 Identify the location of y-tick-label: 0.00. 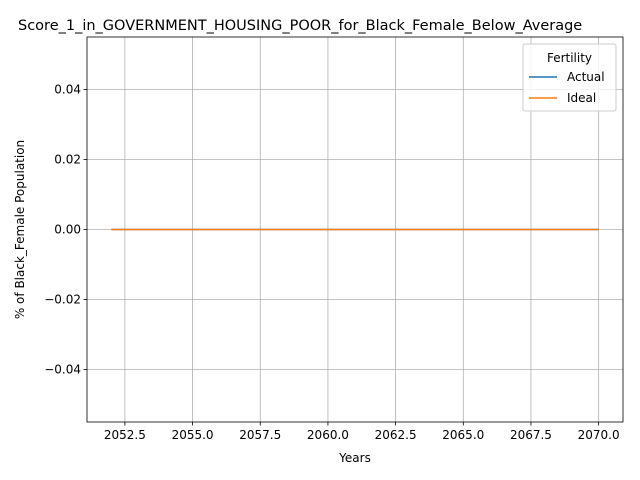
(67, 230).